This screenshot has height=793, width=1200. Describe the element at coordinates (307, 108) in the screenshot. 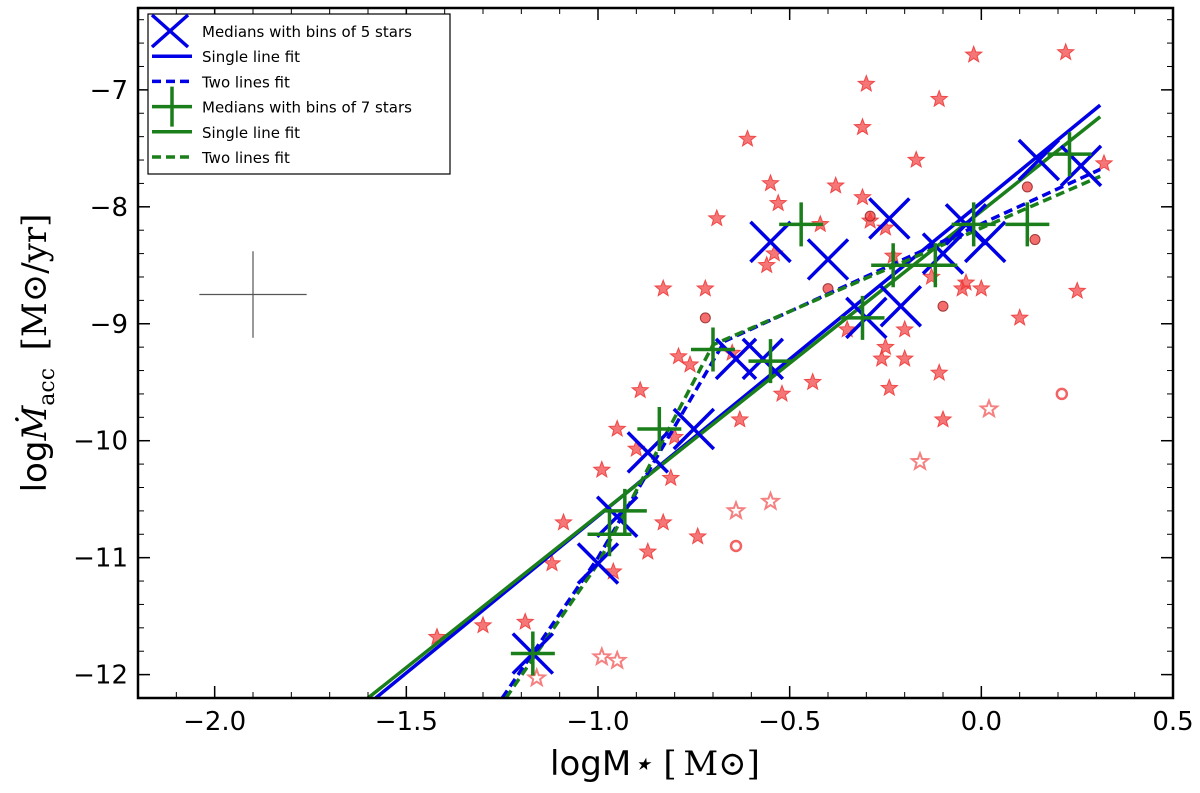

I see `legend-label: Medians with bins of 7 stars` at that location.